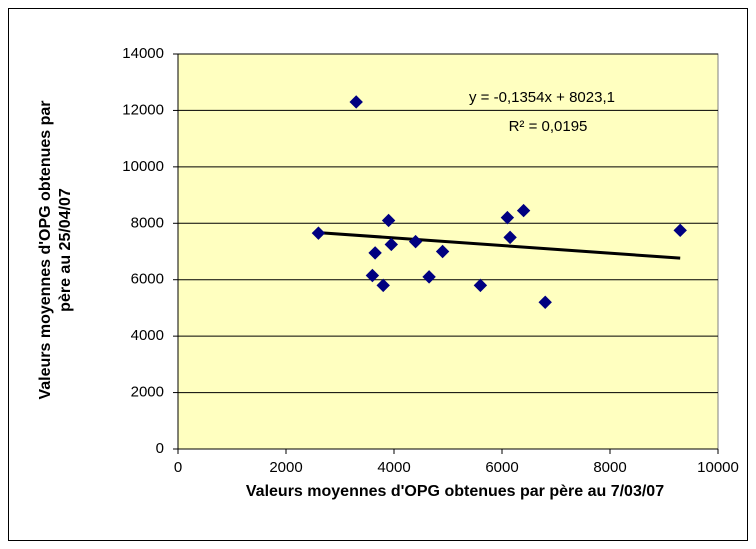  Describe the element at coordinates (178, 467) in the screenshot. I see `x-tick-label: 0` at that location.